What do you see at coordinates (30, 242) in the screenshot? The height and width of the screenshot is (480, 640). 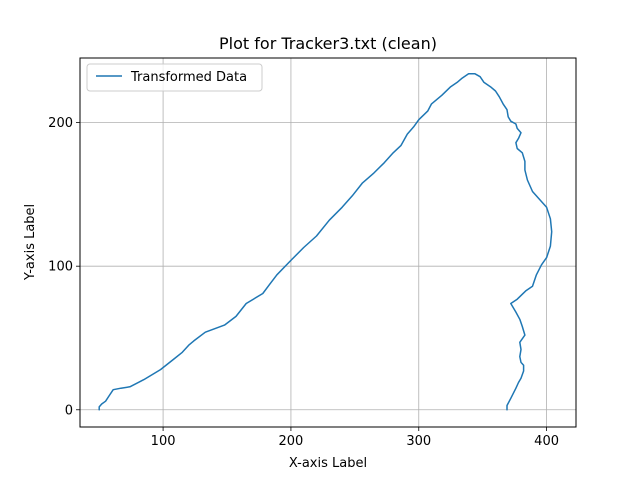 I see `y-axis-label: Y-axis Label` at bounding box center [30, 242].